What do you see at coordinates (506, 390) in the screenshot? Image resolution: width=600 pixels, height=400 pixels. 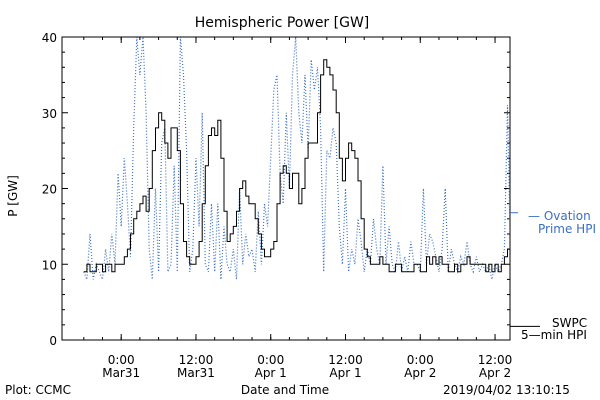 I see `footer-timestamp: 2019/04/02 13:10:15` at bounding box center [506, 390].